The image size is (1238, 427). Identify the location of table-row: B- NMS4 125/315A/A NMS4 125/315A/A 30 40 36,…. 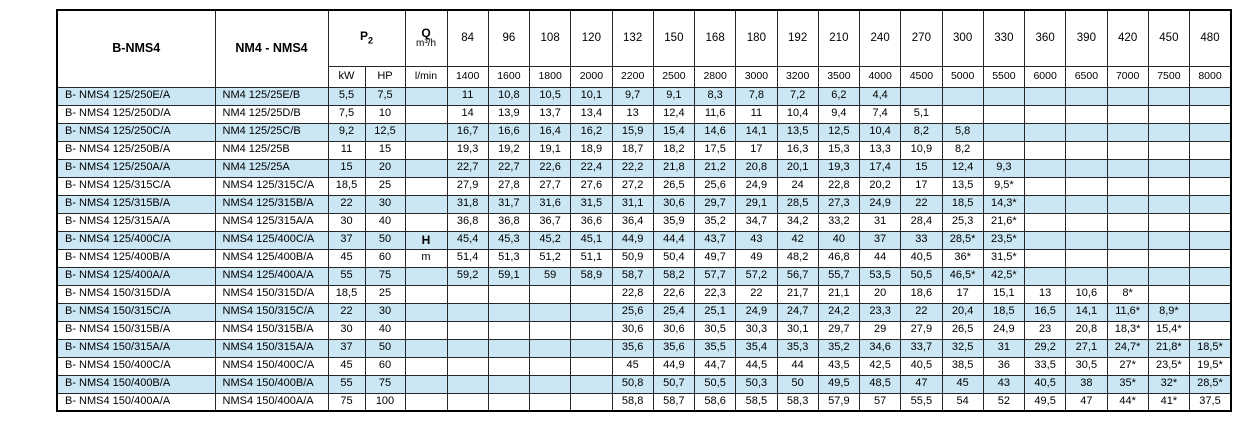
(644, 222).